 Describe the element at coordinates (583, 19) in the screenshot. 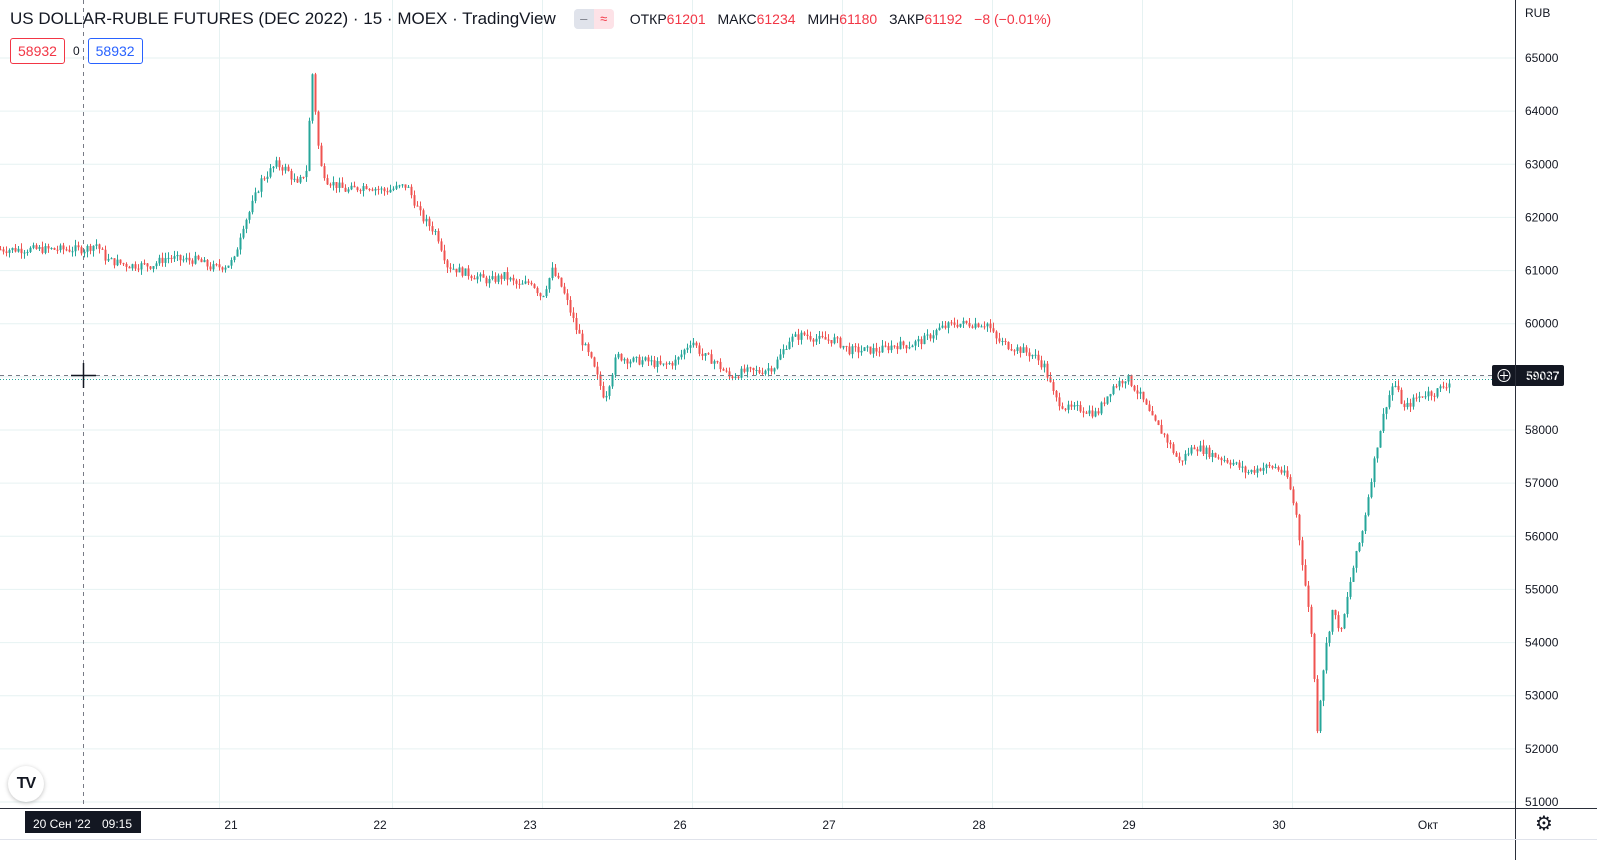

I see `hide-icon: –` at that location.